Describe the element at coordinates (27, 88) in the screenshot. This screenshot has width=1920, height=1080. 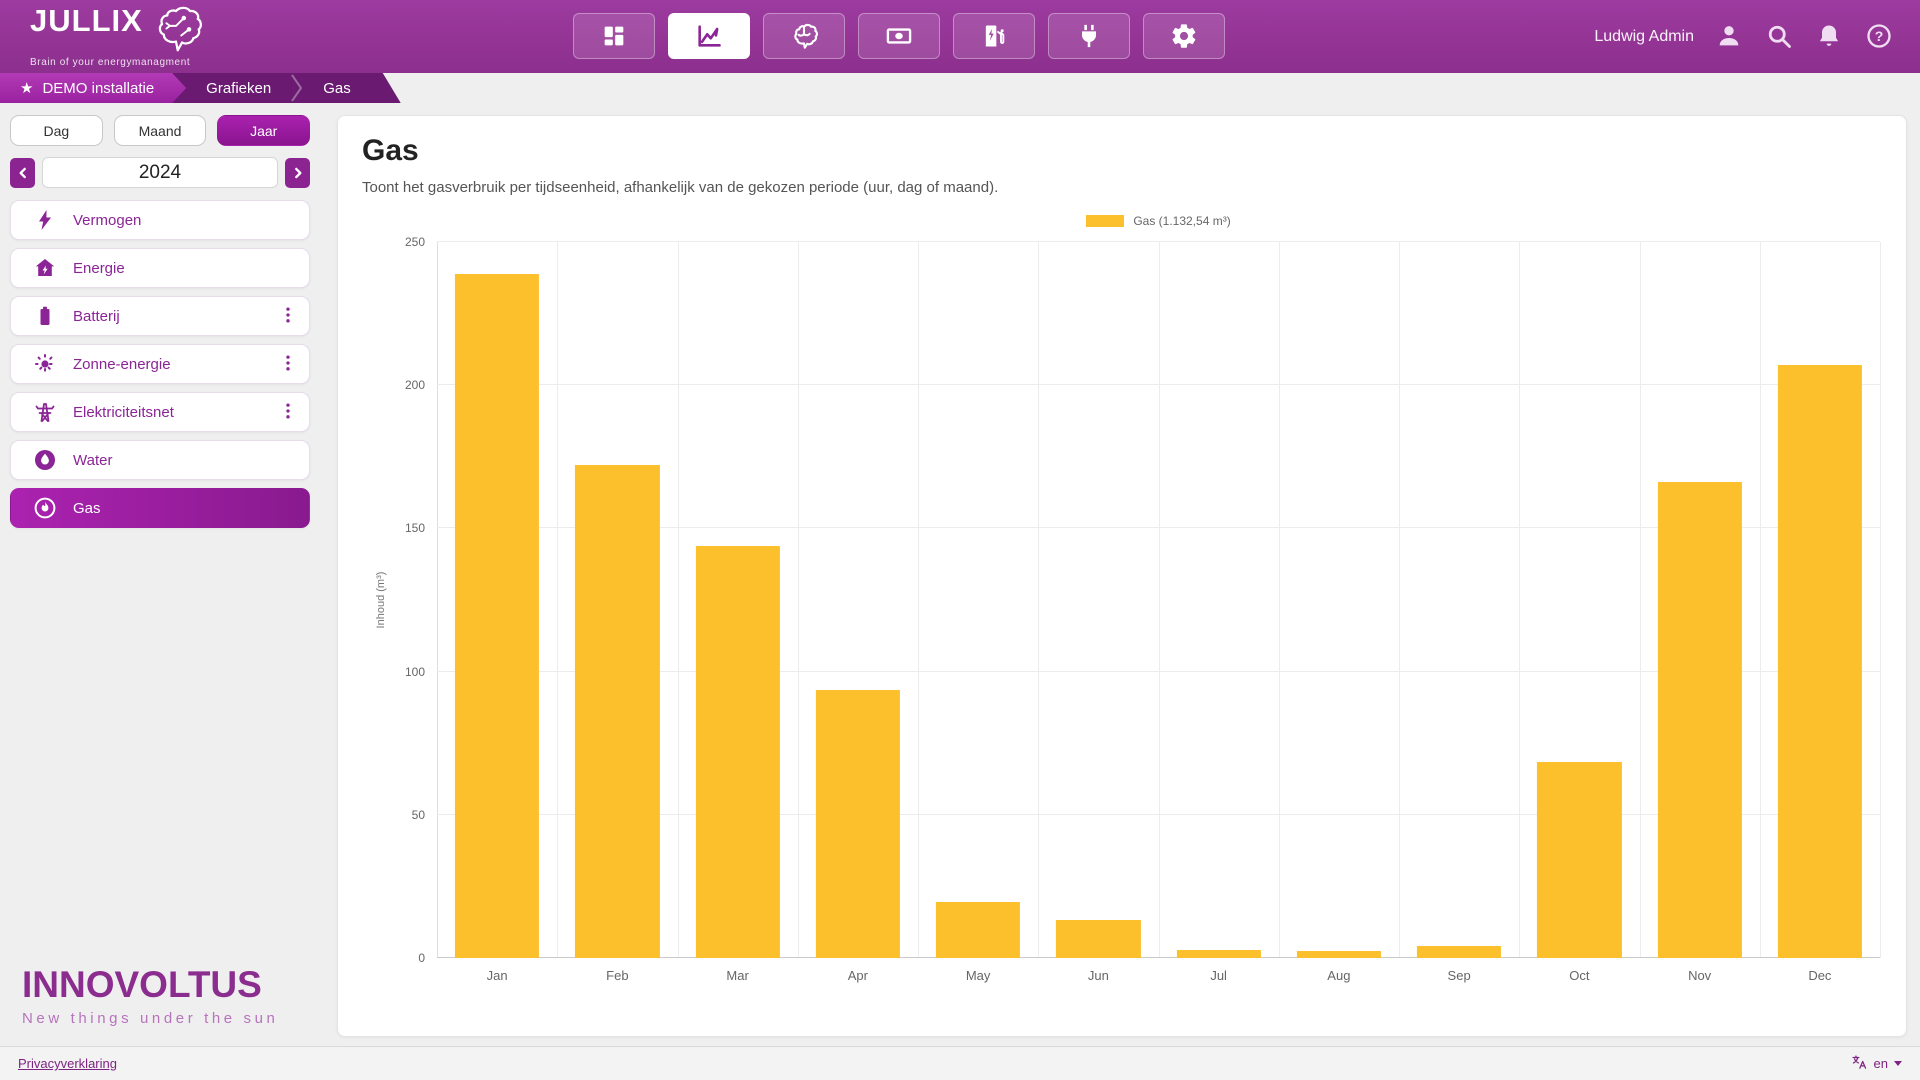
I see `star-icon: ★` at that location.